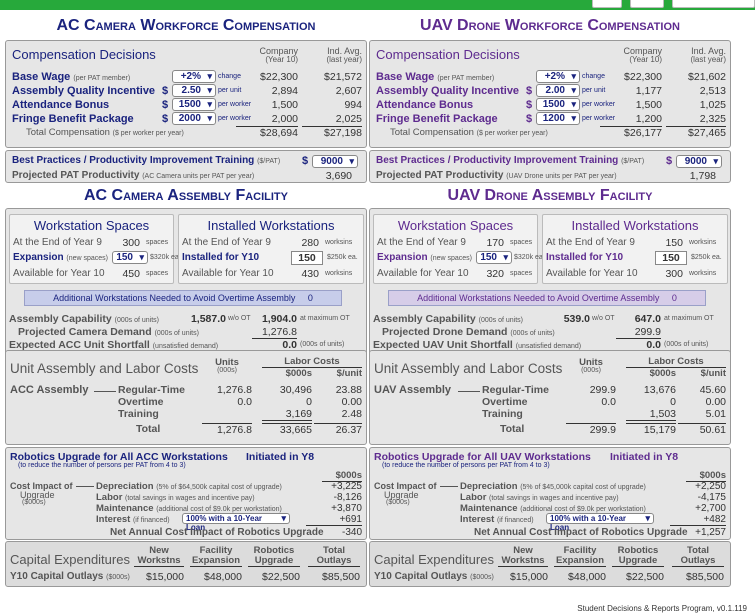 The image size is (755, 615). What do you see at coordinates (216, 561) in the screenshot?
I see `capex-h2b: Expansion` at bounding box center [216, 561].